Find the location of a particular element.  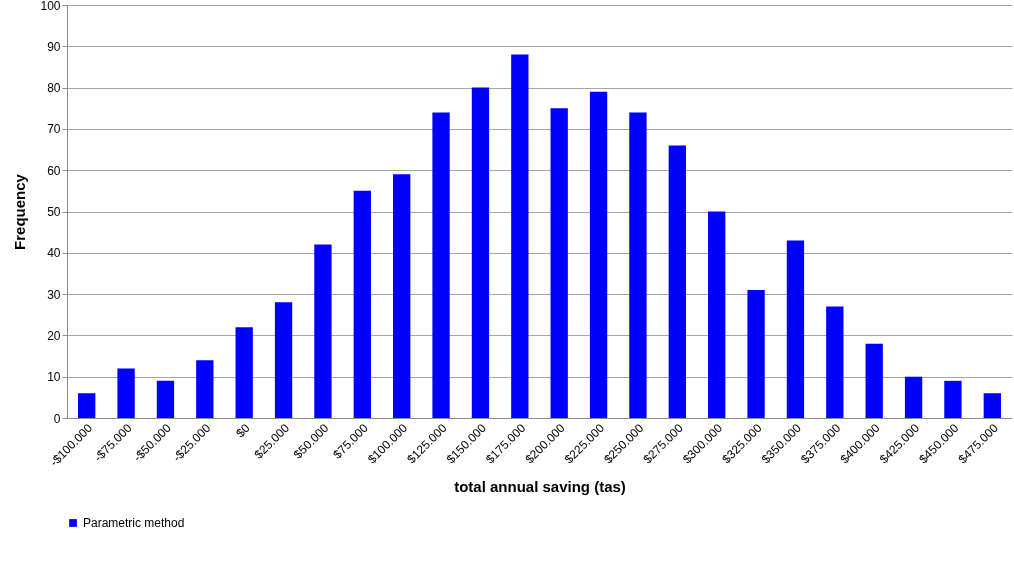

y-tick-label: 70 is located at coordinates (54, 129).